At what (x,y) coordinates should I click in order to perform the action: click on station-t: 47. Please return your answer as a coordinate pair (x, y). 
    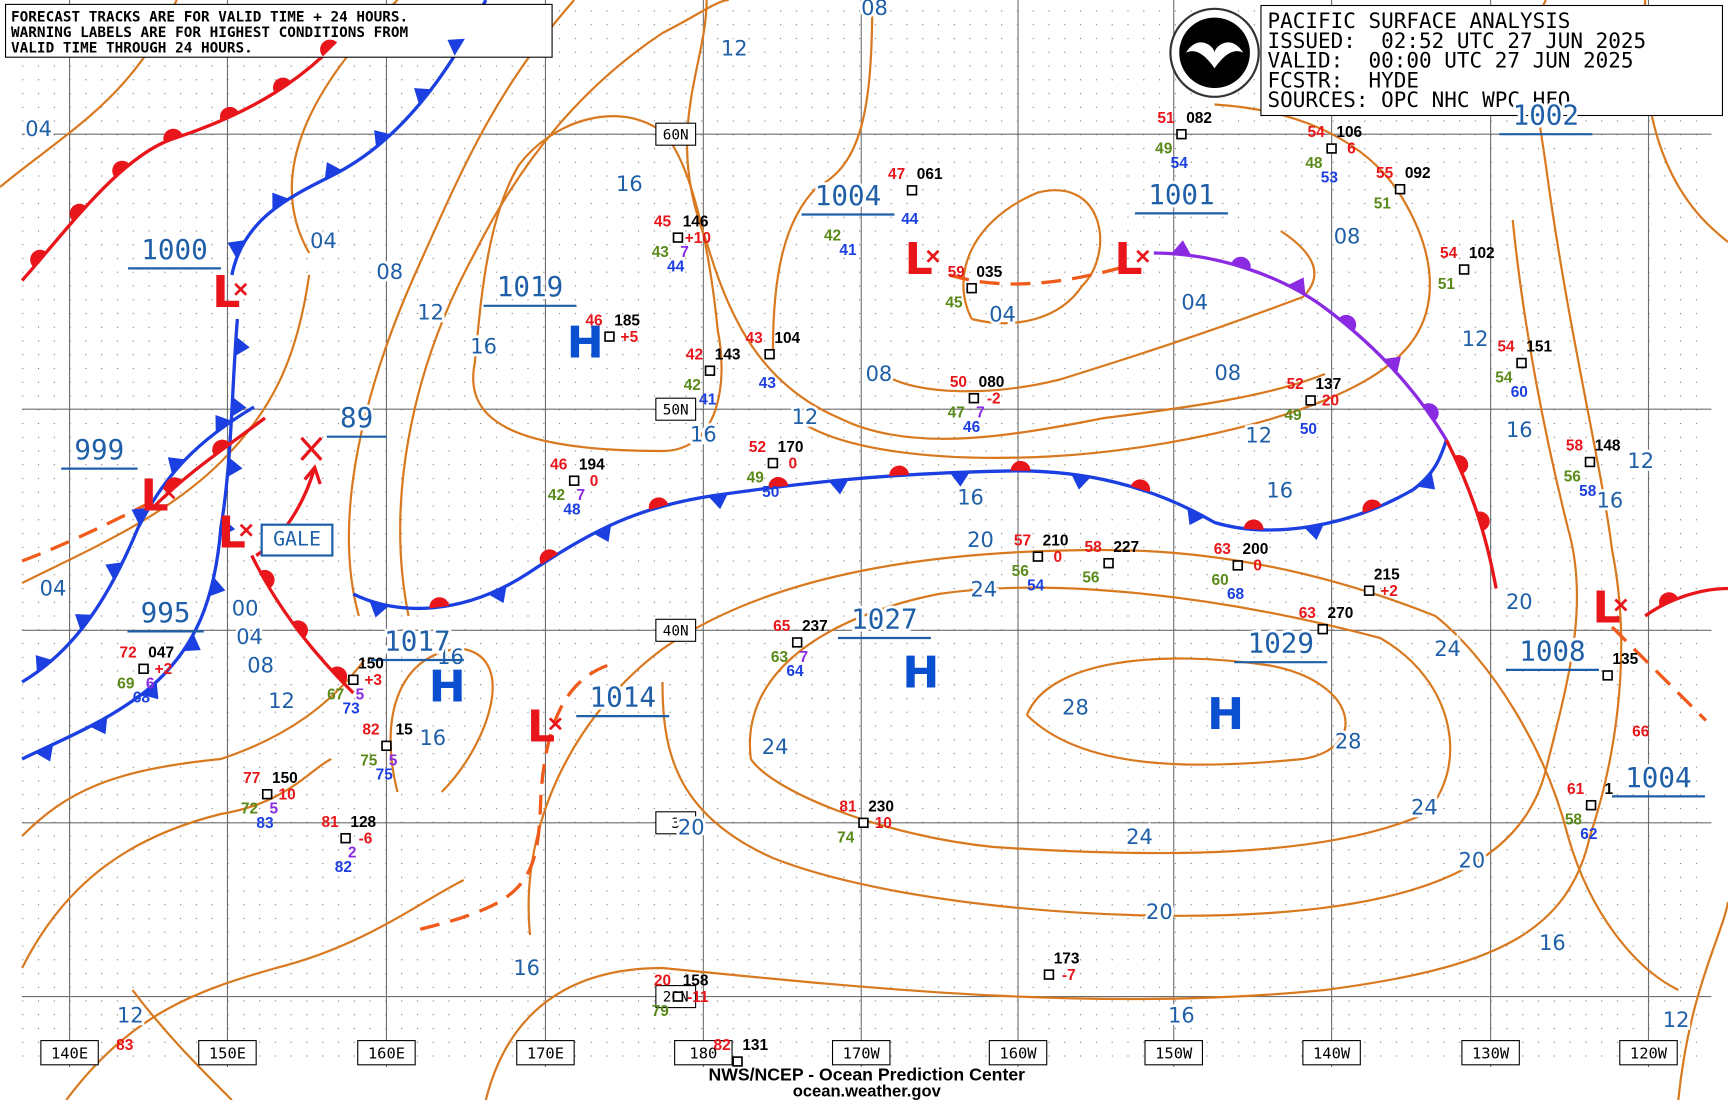
    Looking at the image, I should click on (896, 174).